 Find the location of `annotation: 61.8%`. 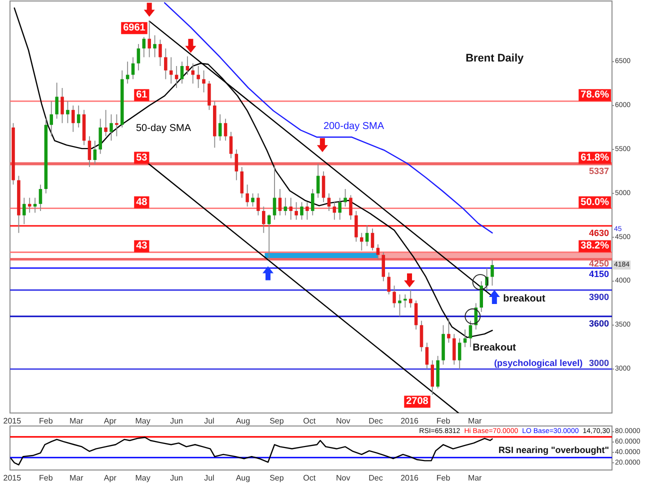

annotation: 61.8% is located at coordinates (595, 158).